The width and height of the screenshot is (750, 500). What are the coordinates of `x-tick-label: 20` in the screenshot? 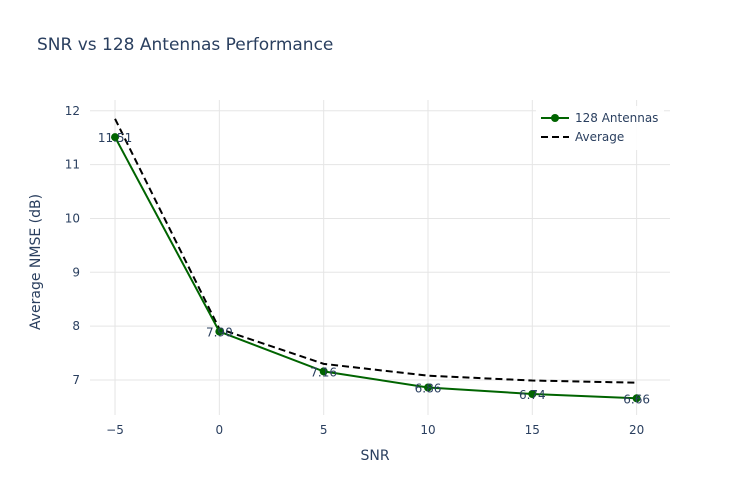 It's located at (636, 430).